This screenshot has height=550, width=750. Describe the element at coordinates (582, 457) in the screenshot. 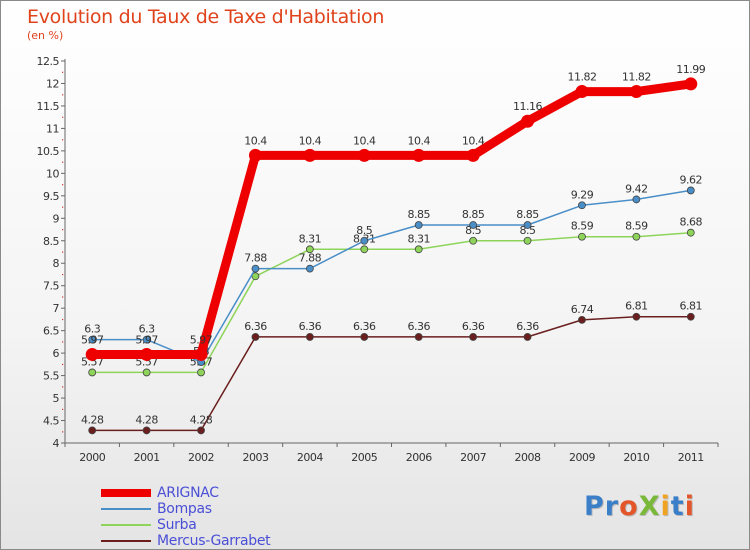

I see `x-tick-label: 2009` at that location.